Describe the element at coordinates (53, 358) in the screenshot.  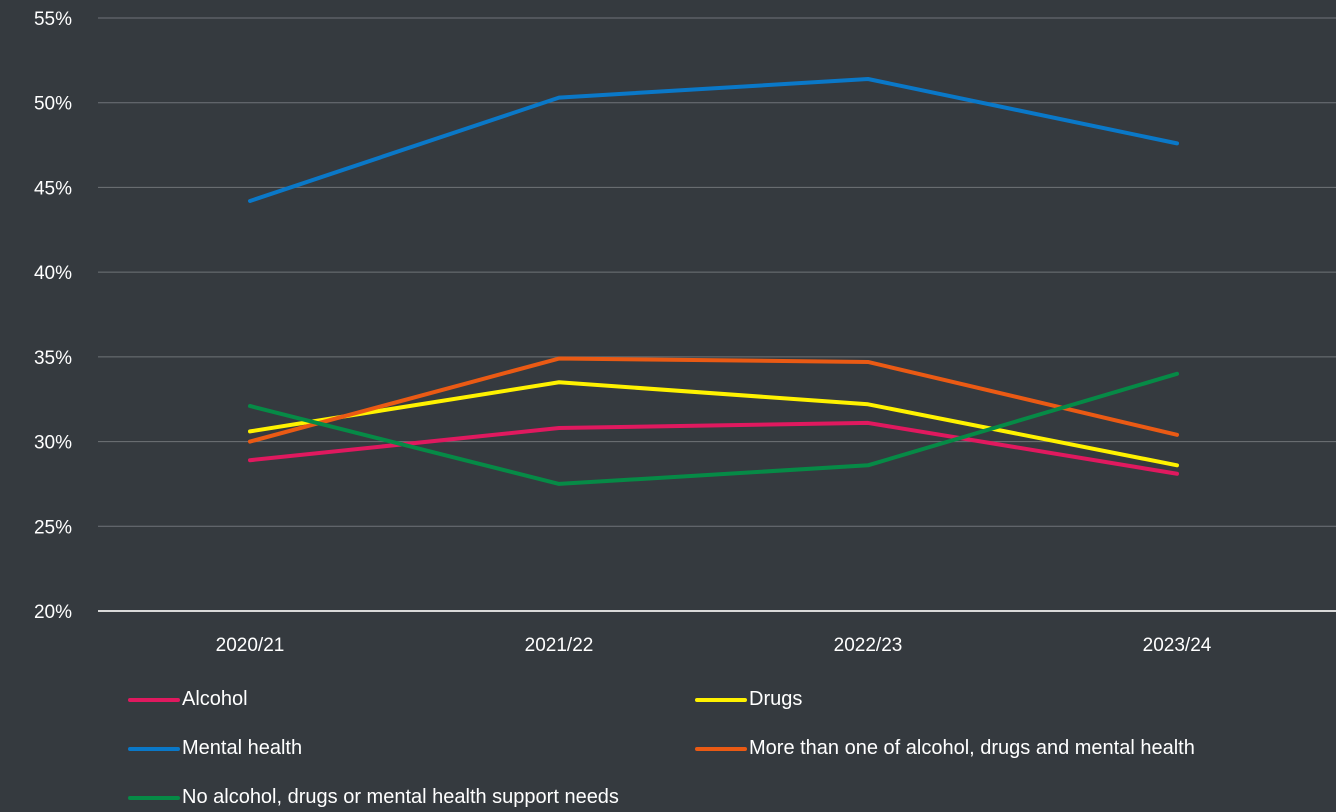
I see `y-tick-label: 35%` at that location.